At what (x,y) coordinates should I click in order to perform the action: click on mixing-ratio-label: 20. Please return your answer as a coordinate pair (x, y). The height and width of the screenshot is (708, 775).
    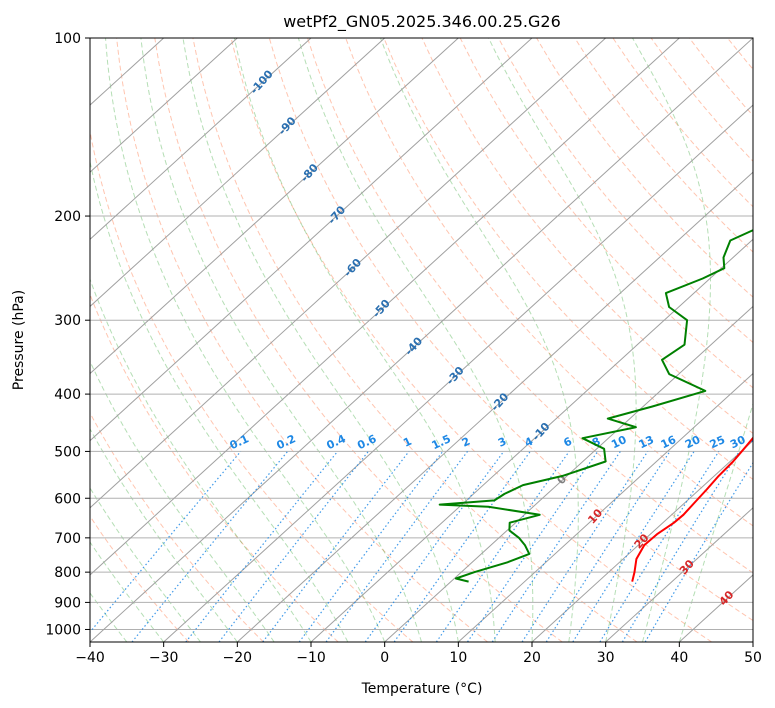
    Looking at the image, I should click on (693, 442).